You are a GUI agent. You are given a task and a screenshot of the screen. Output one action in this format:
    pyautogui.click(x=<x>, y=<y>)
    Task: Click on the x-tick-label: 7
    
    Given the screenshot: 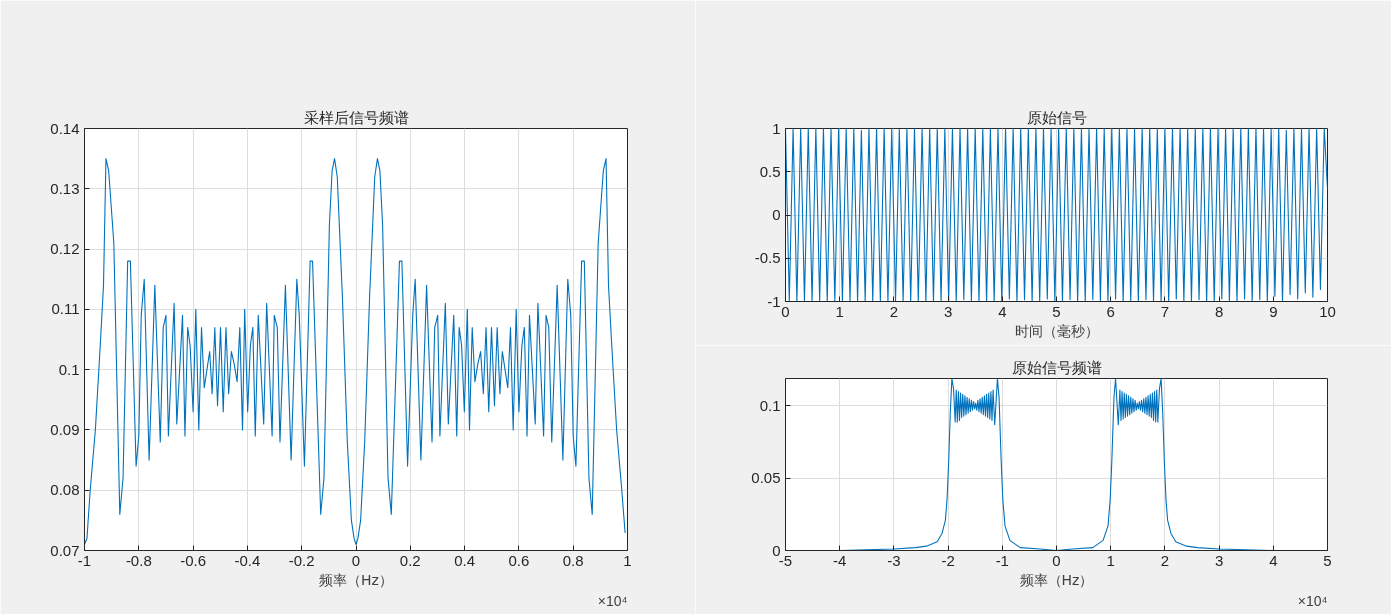 What is the action you would take?
    pyautogui.click(x=1165, y=311)
    